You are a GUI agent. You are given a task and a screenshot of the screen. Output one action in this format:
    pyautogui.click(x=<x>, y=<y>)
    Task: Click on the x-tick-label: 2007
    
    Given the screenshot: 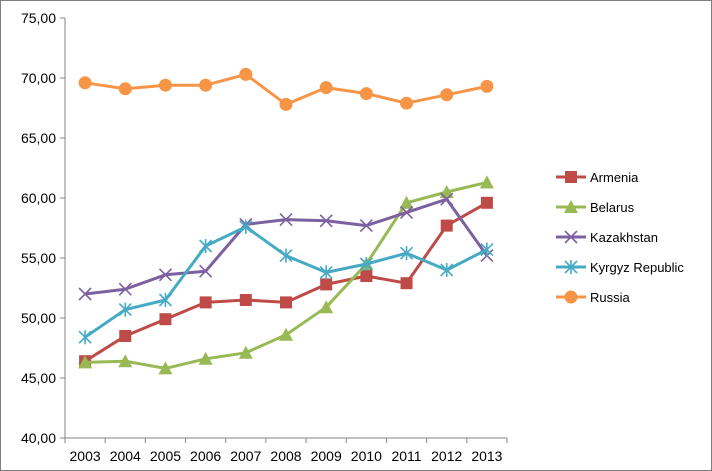 What is the action you would take?
    pyautogui.click(x=245, y=456)
    